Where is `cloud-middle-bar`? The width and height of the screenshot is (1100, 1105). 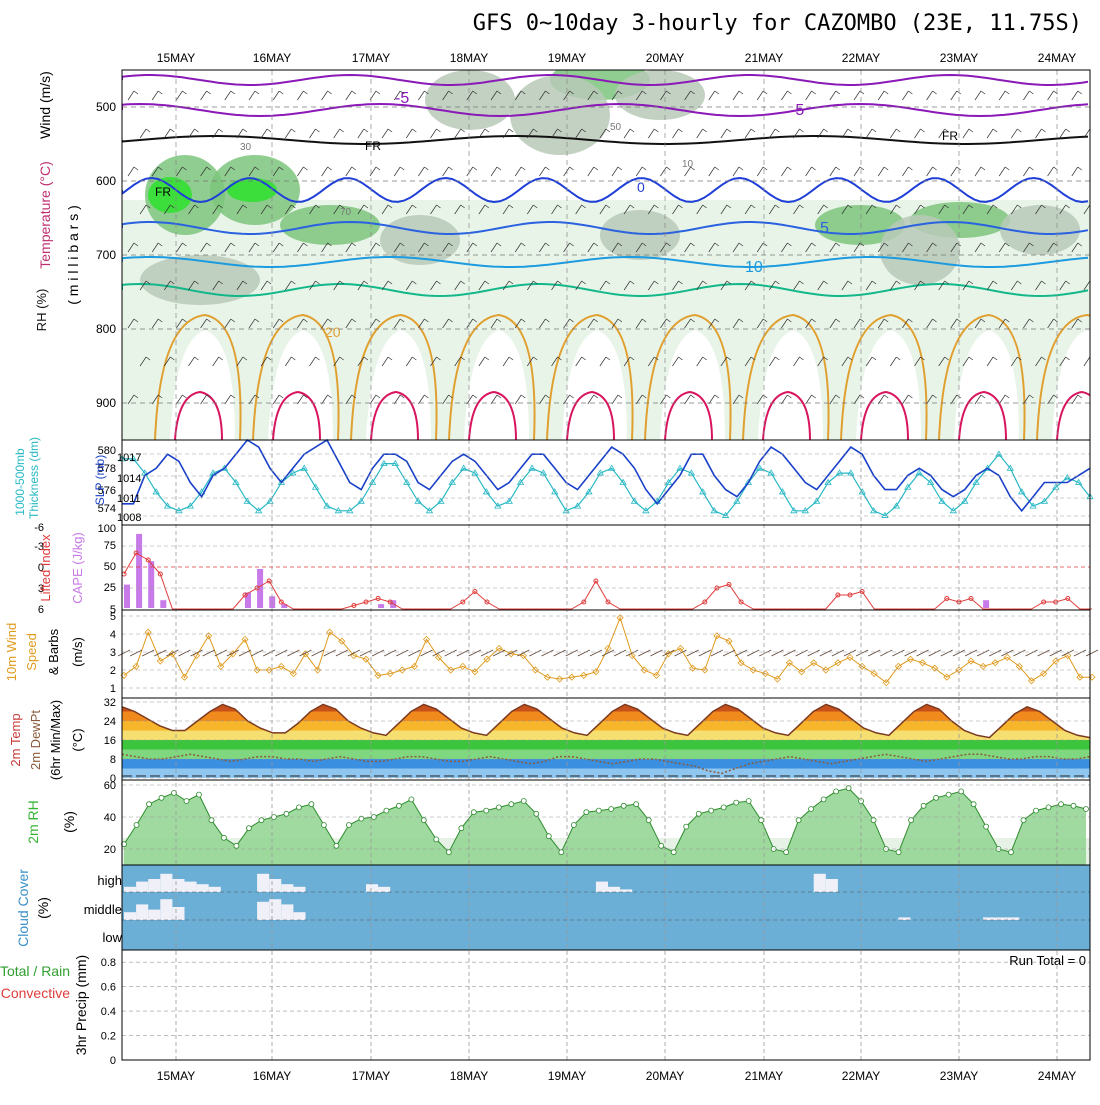
cloud-middle-bar is located at coordinates (1013, 918).